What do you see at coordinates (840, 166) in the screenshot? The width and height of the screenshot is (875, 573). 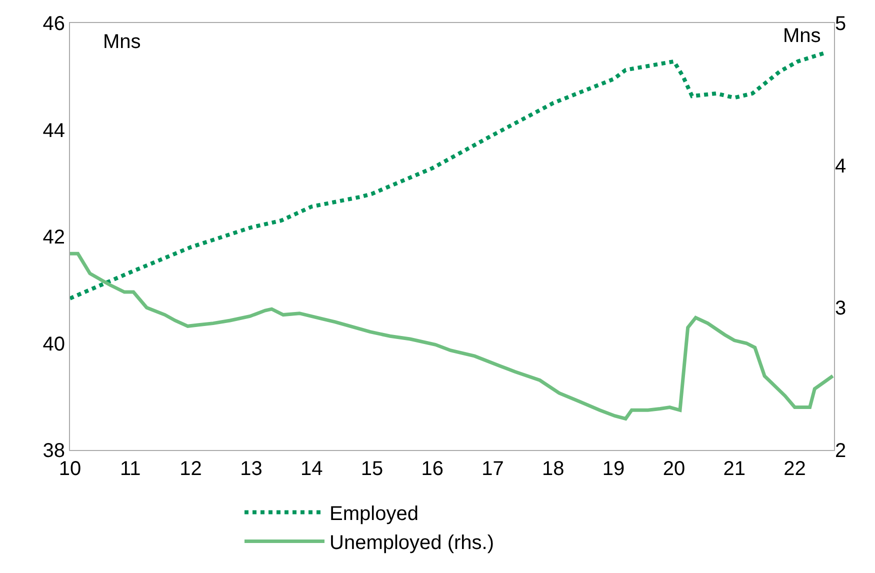 I see `y2-tick-label: 4` at bounding box center [840, 166].